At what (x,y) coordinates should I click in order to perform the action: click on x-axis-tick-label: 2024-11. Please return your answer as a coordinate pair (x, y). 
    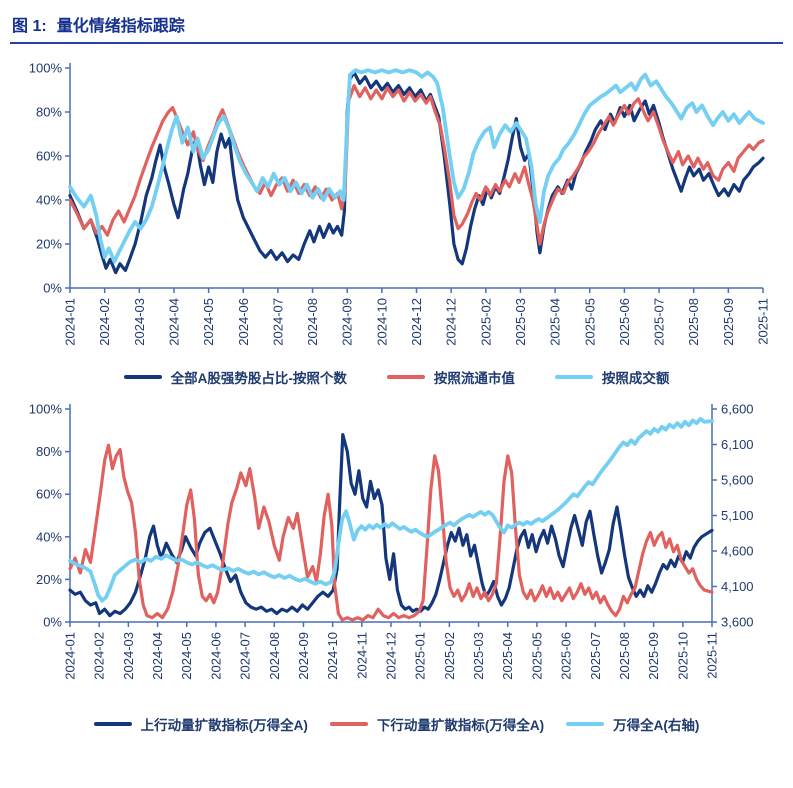
    Looking at the image, I should click on (361, 655).